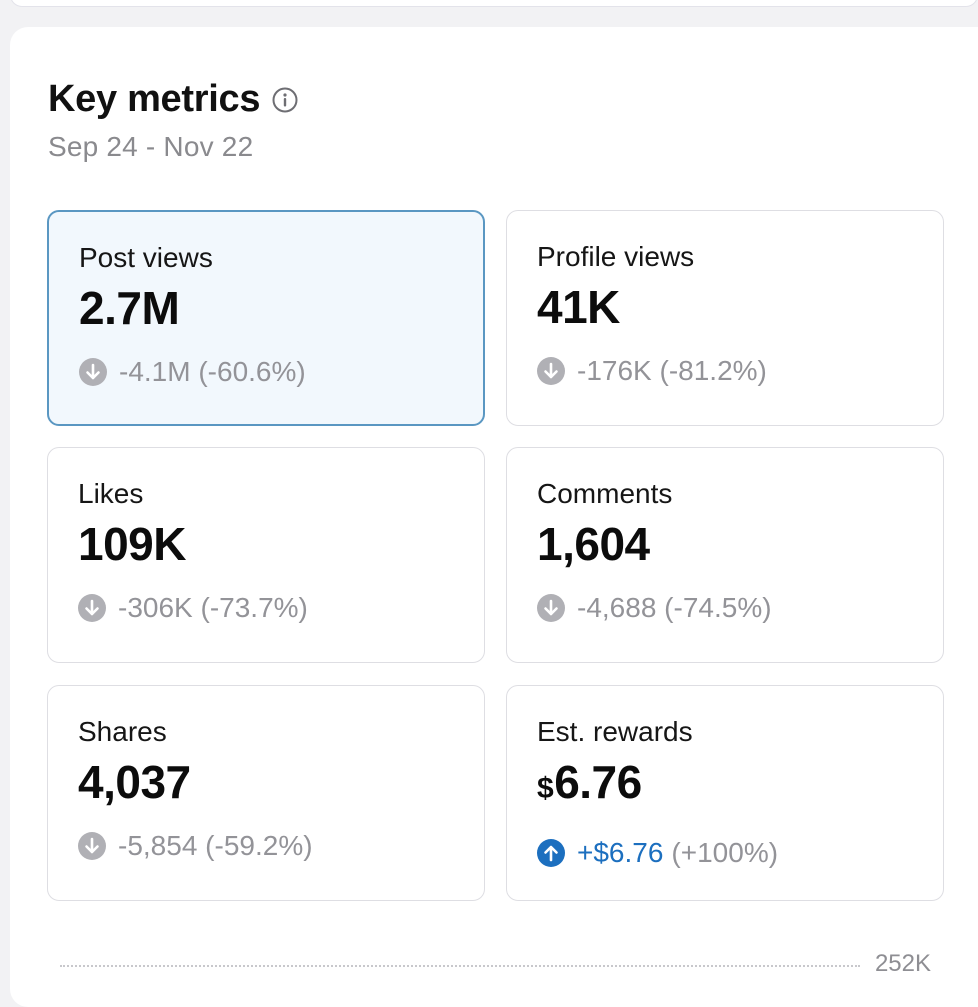 This screenshot has height=1007, width=978. I want to click on metric-value-number: 6.76, so click(598, 782).